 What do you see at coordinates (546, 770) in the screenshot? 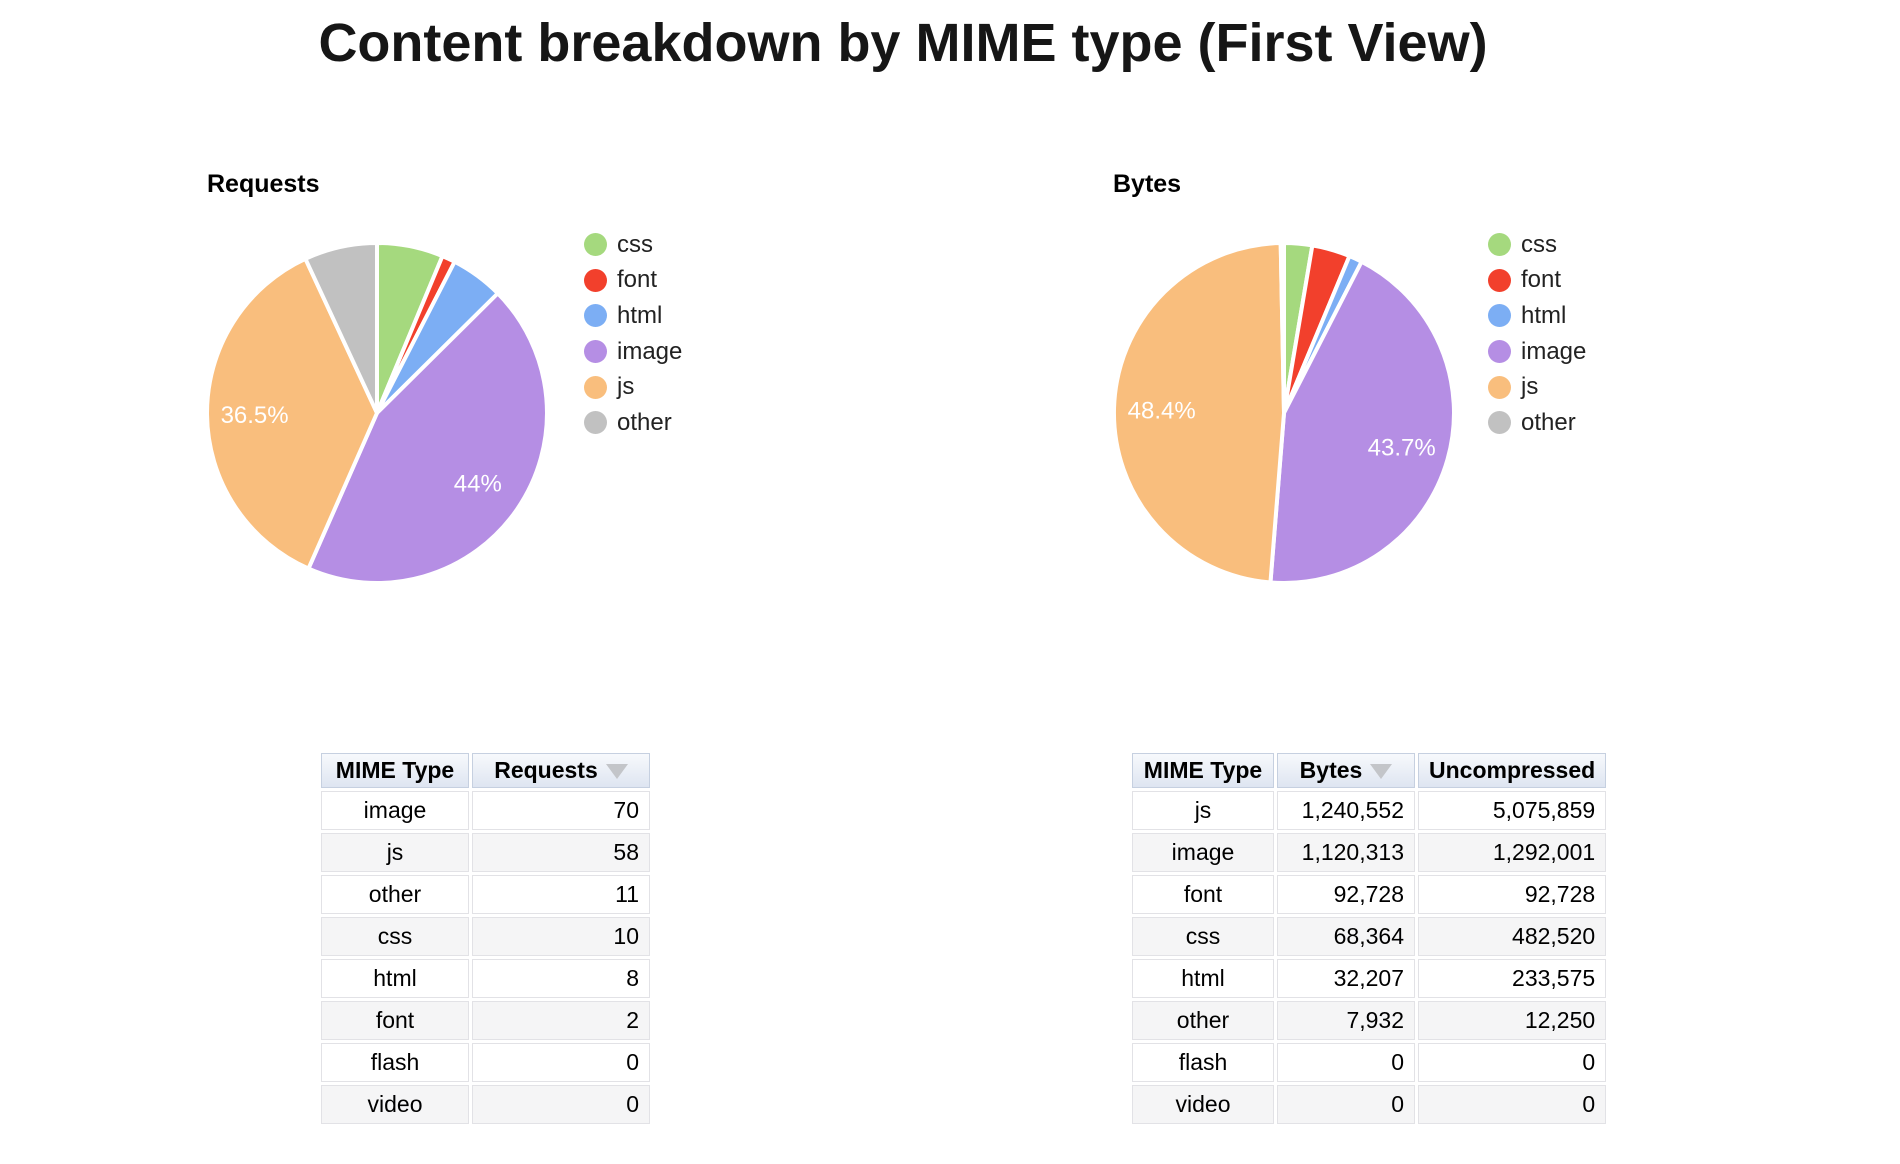
I see `column-header-label: Requests` at bounding box center [546, 770].